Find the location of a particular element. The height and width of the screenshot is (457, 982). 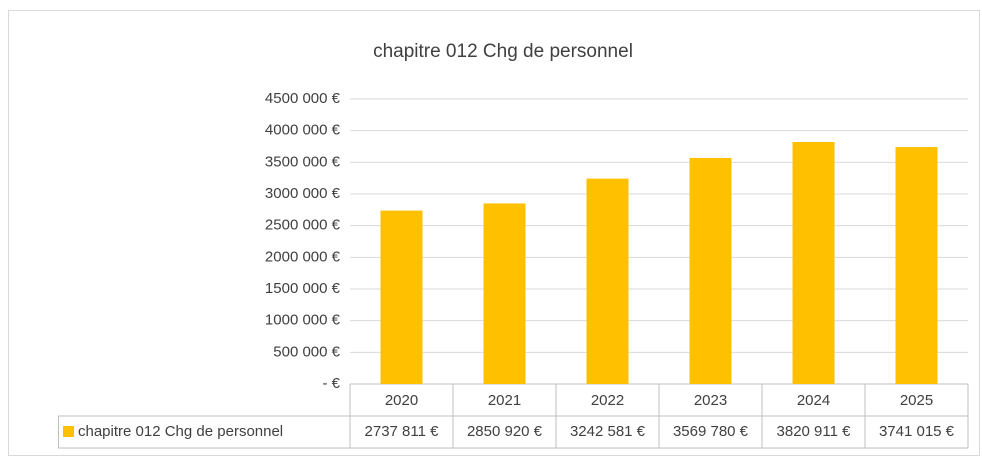

data-table-value: 3820 911 € is located at coordinates (814, 431).